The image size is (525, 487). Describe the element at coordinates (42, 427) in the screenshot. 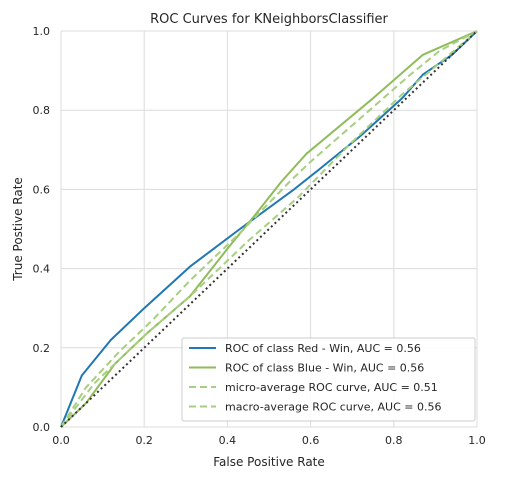

I see `y-tick-label: 0.0` at that location.